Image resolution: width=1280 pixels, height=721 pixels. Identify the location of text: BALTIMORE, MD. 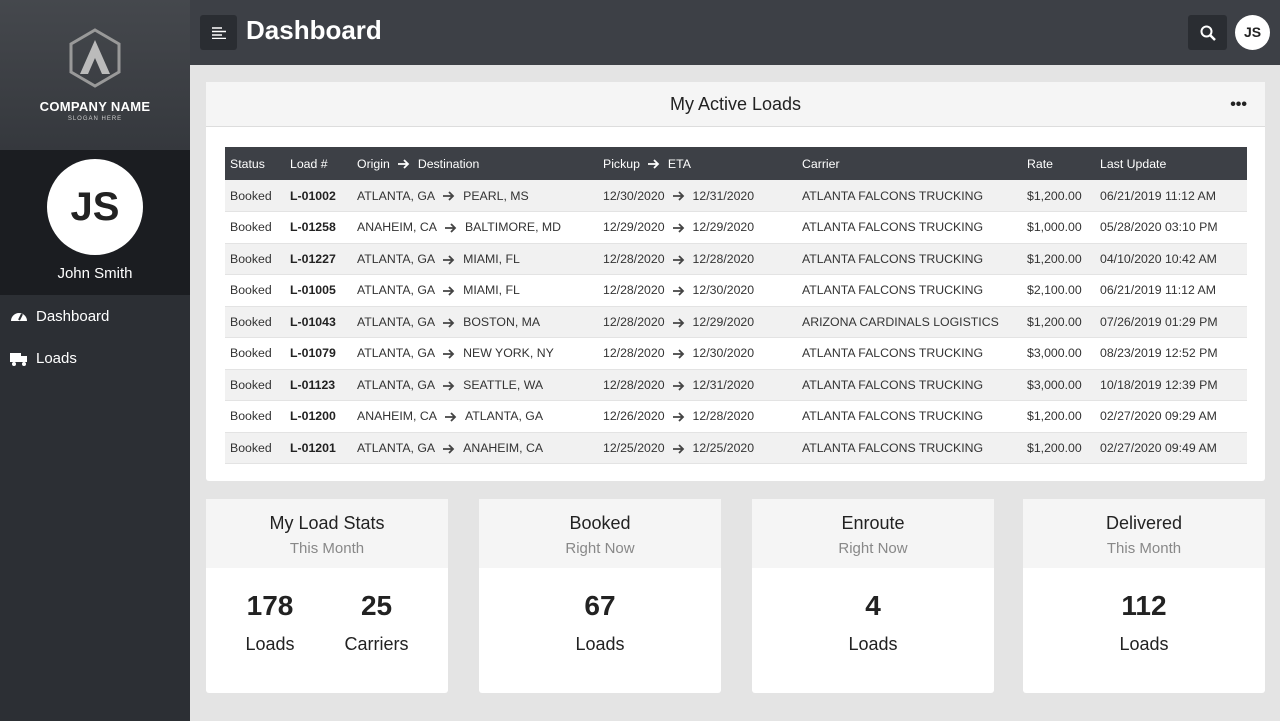
(513, 227).